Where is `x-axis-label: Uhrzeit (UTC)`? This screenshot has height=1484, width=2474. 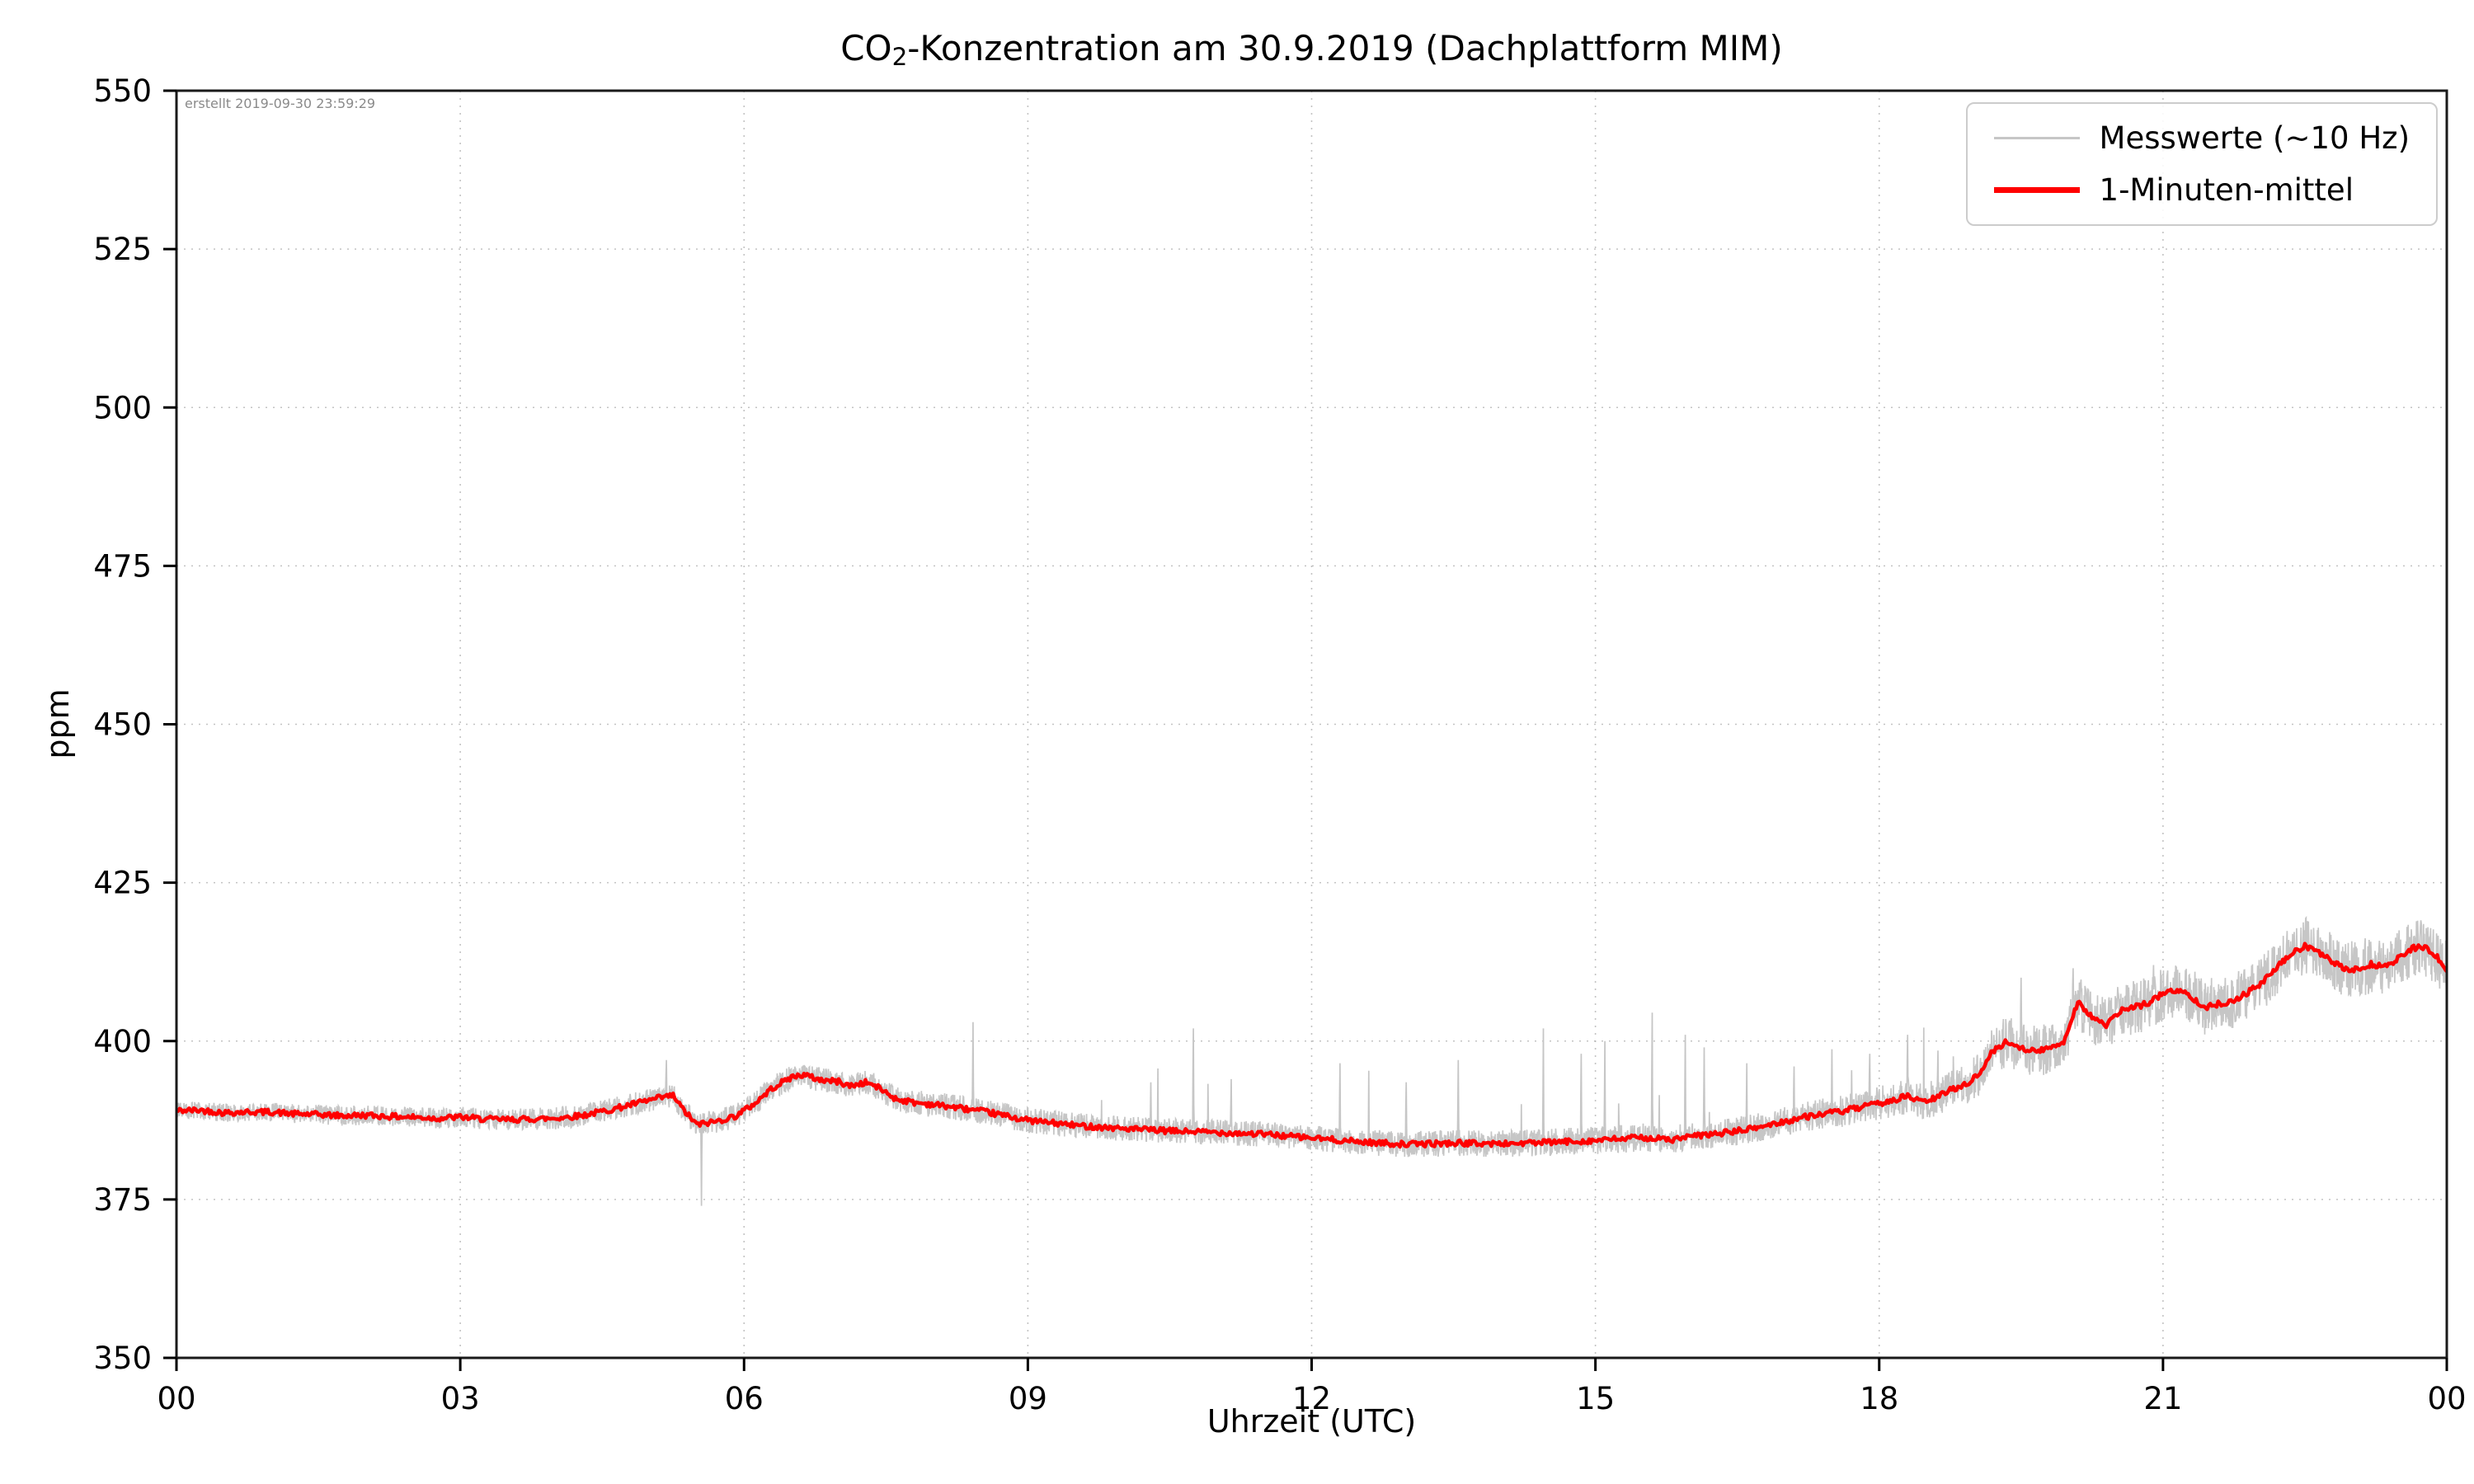
x-axis-label: Uhrzeit (UTC) is located at coordinates (1311, 1421).